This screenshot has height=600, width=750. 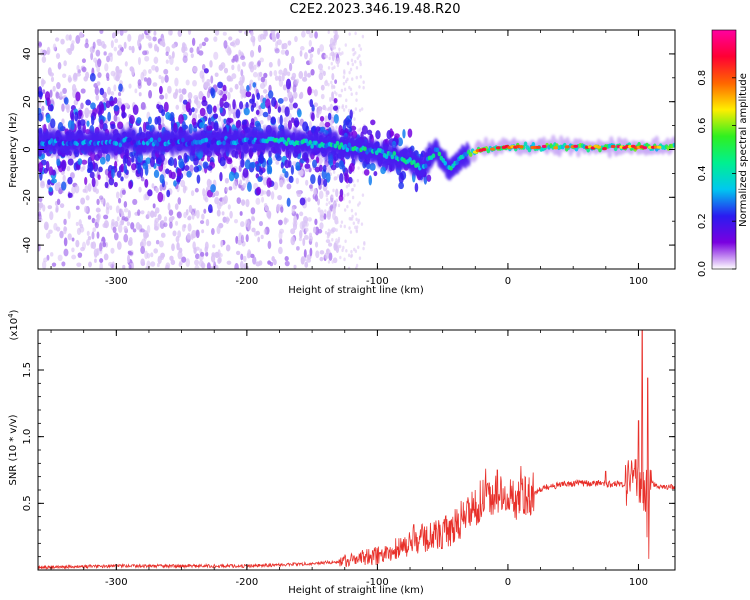 What do you see at coordinates (247, 582) in the screenshot?
I see `snr-x-tick-label: -200` at bounding box center [247, 582].